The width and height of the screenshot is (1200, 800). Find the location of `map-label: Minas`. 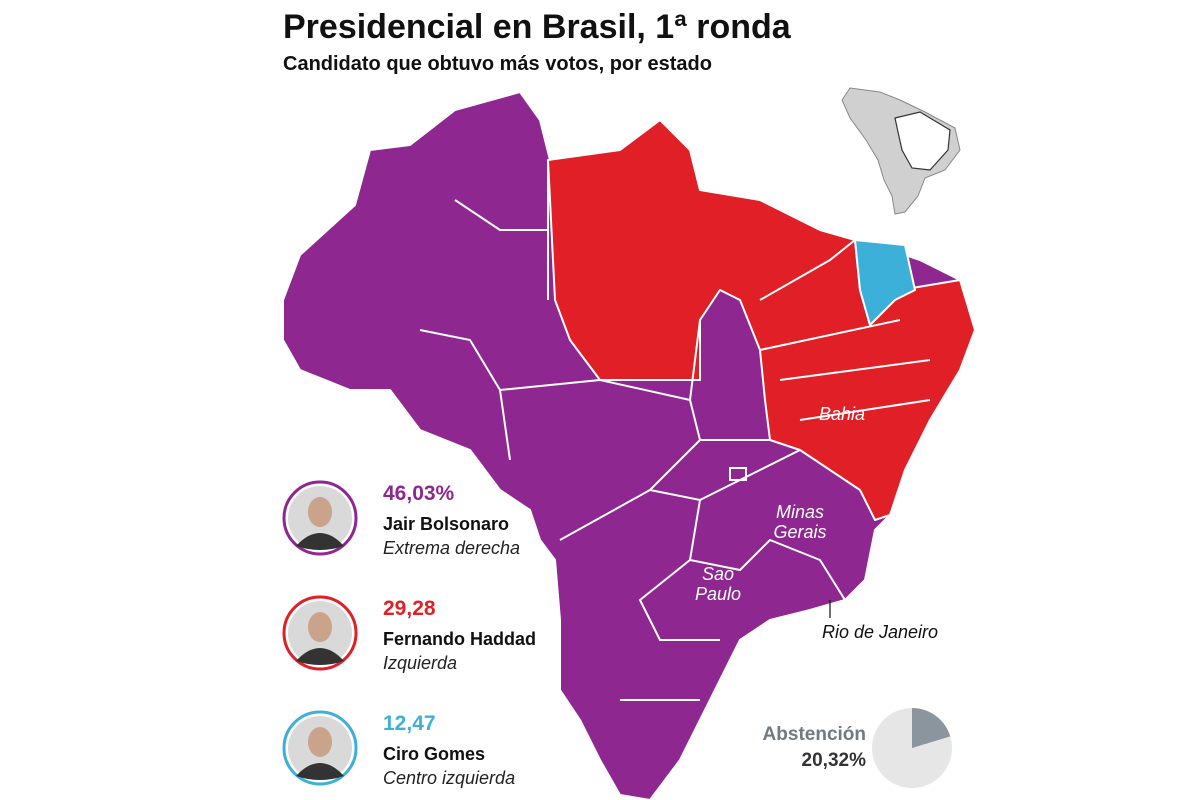

map-label: Minas is located at coordinates (800, 512).